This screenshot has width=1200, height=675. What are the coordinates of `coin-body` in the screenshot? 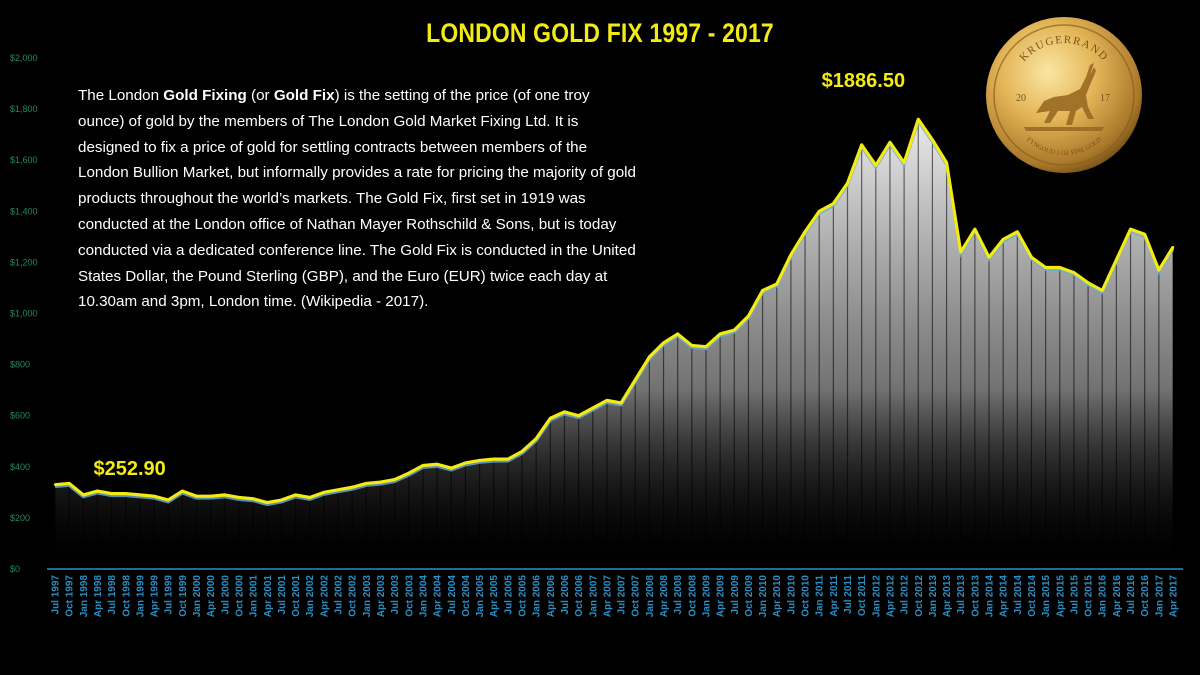 It's located at (1064, 95).